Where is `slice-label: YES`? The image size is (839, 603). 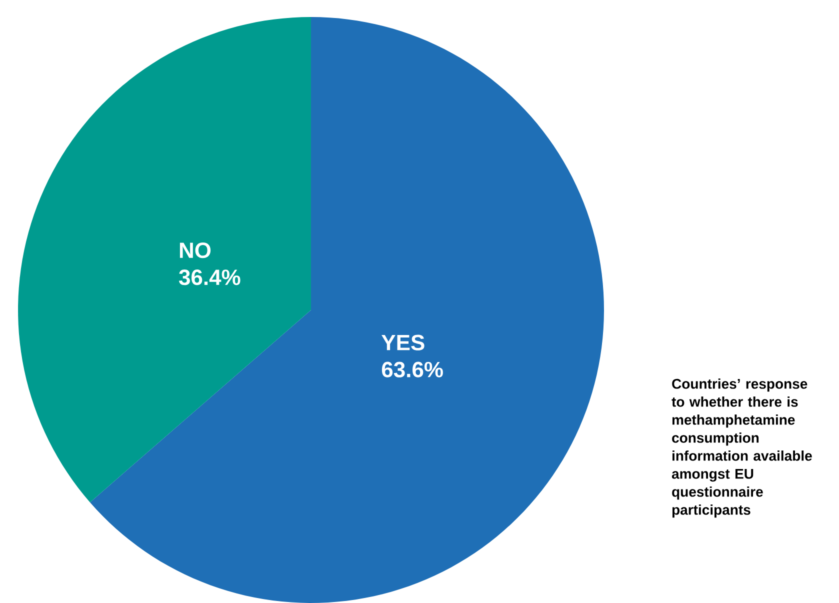 slice-label: YES is located at coordinates (403, 342).